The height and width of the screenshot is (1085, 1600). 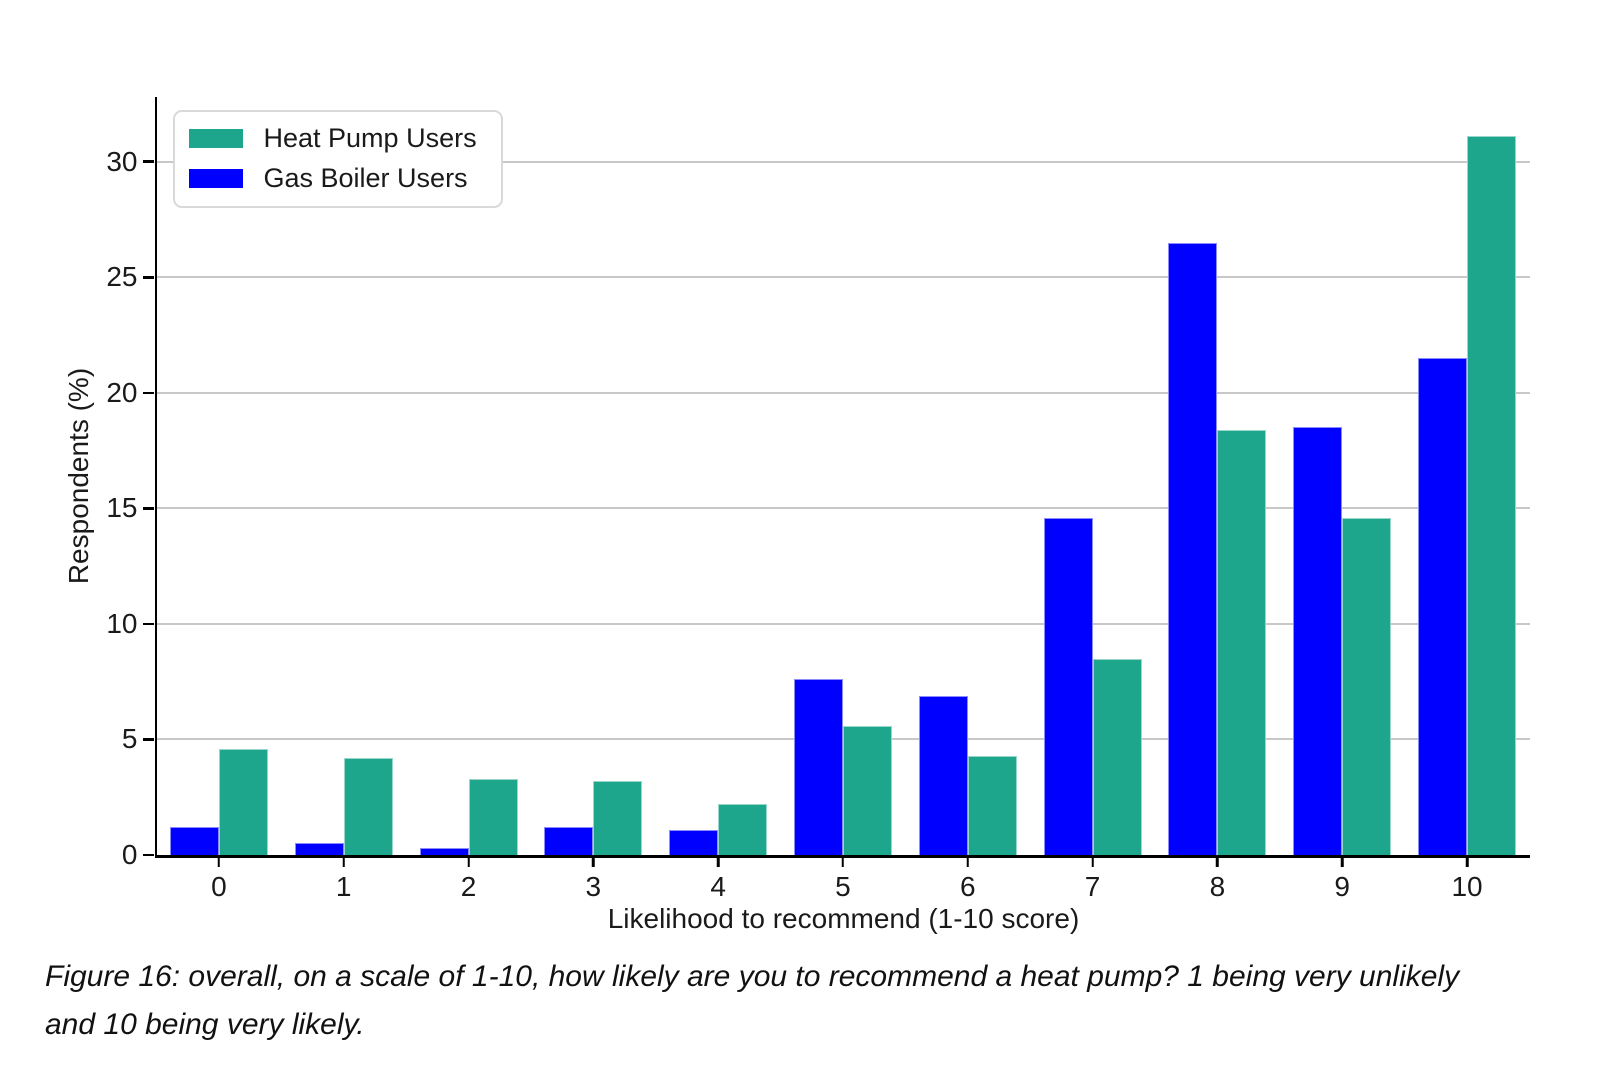 I want to click on legend-swatch-heat-pump-users, so click(x=215, y=138).